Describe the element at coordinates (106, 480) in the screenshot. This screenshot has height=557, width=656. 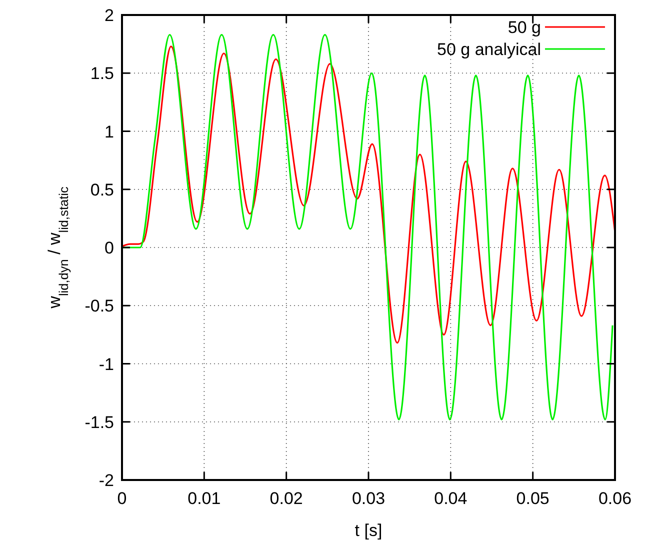
I see `y-tick-label: -2` at that location.